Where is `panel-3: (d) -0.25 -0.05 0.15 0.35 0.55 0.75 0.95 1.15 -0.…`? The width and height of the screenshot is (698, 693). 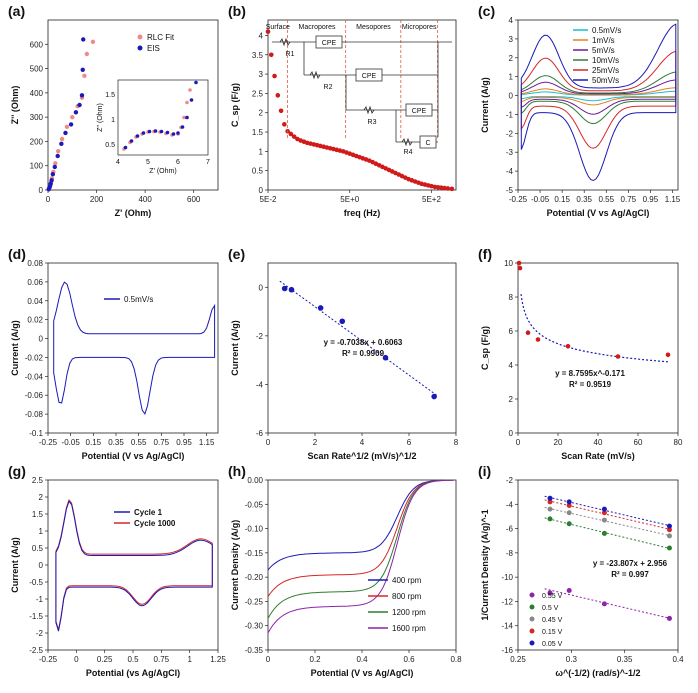
panel-3: (d) -0.25 -0.05 0.15 0.35 0.55 0.75 0.95 1.15 -0.… is located at coordinates (113, 353).